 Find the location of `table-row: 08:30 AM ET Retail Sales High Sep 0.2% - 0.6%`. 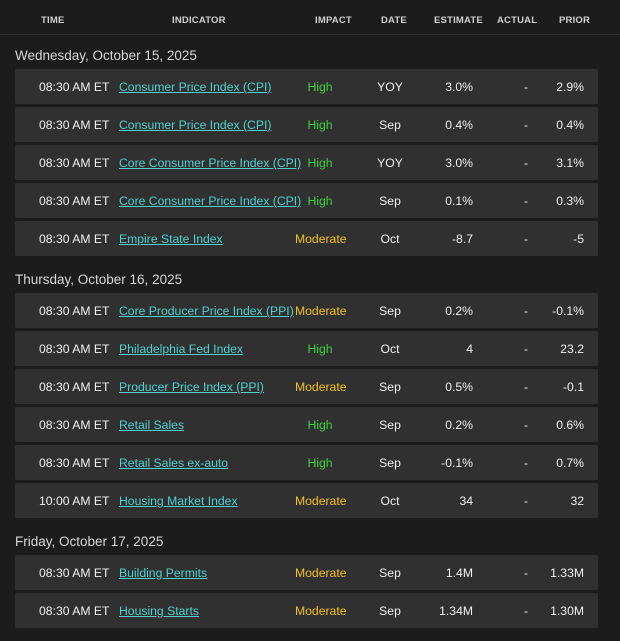

table-row: 08:30 AM ET Retail Sales High Sep 0.2% - 0.6% is located at coordinates (306, 424).